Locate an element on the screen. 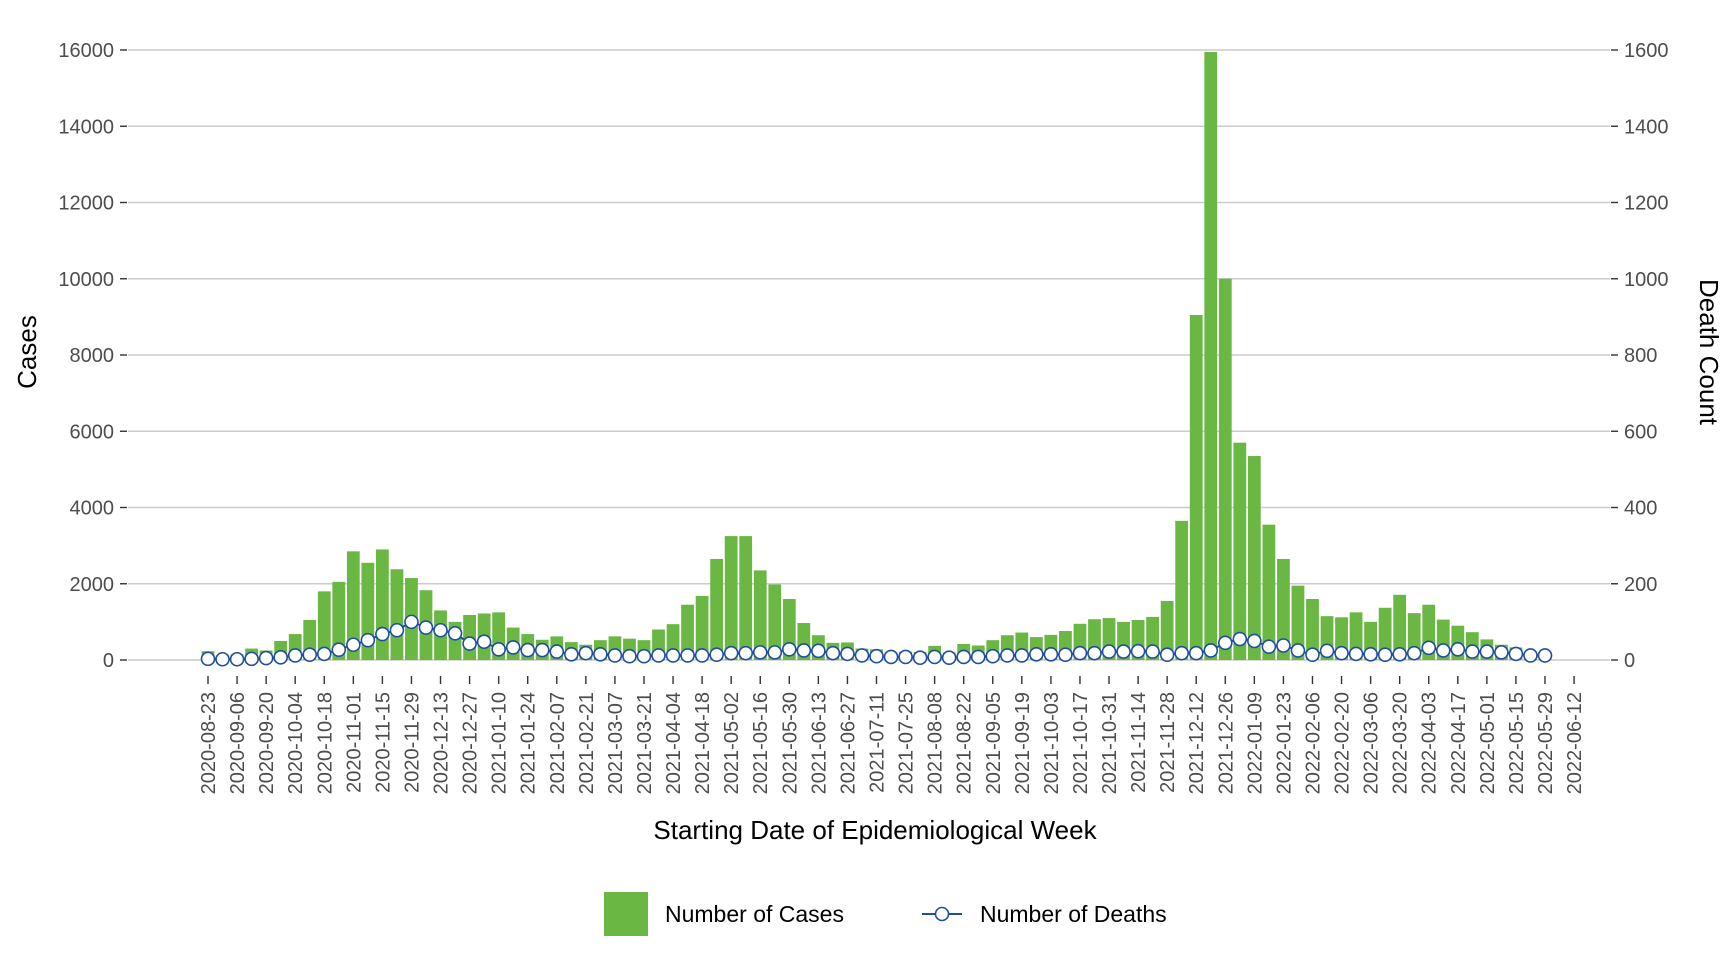 This screenshot has width=1728, height=960. x-tick-label: 2022-02-20 is located at coordinates (1343, 743).